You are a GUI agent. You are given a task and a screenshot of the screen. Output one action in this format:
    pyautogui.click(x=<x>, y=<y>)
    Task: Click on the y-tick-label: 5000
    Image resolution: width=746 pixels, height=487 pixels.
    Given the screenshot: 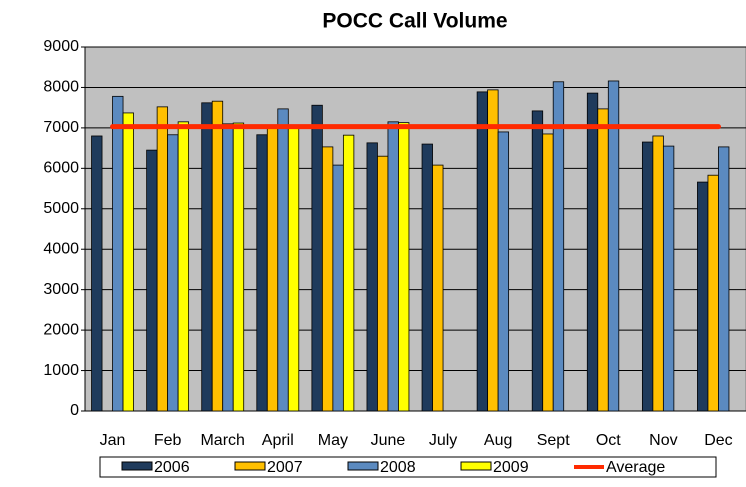 What is the action you would take?
    pyautogui.click(x=61, y=208)
    